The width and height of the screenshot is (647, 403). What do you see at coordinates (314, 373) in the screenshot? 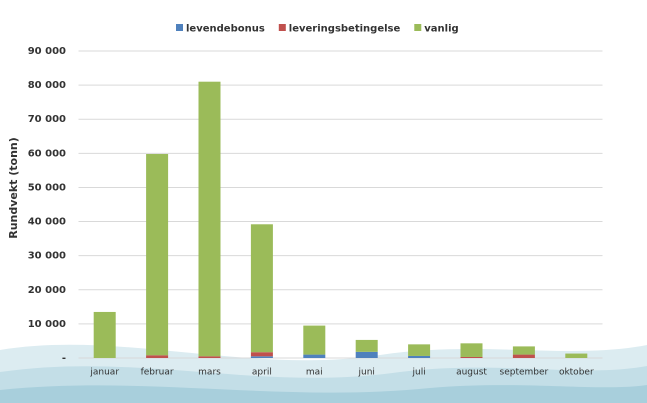
I see `x-tick-label: mai` at bounding box center [314, 373].